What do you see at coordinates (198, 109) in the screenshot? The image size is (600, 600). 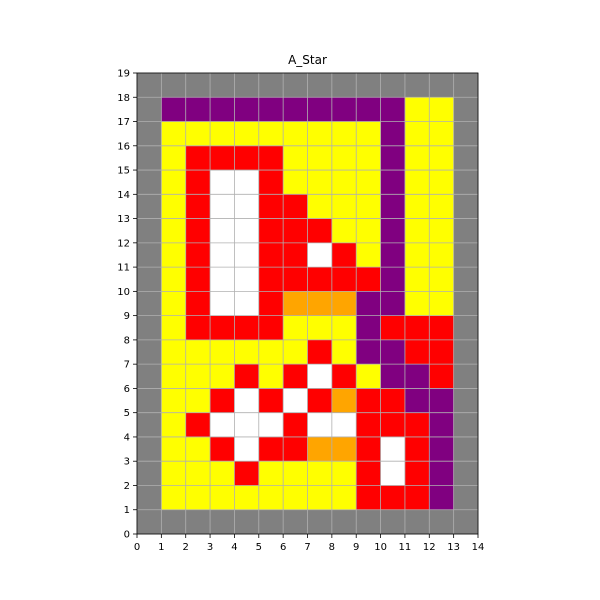 I see `cell-2-17-purple` at bounding box center [198, 109].